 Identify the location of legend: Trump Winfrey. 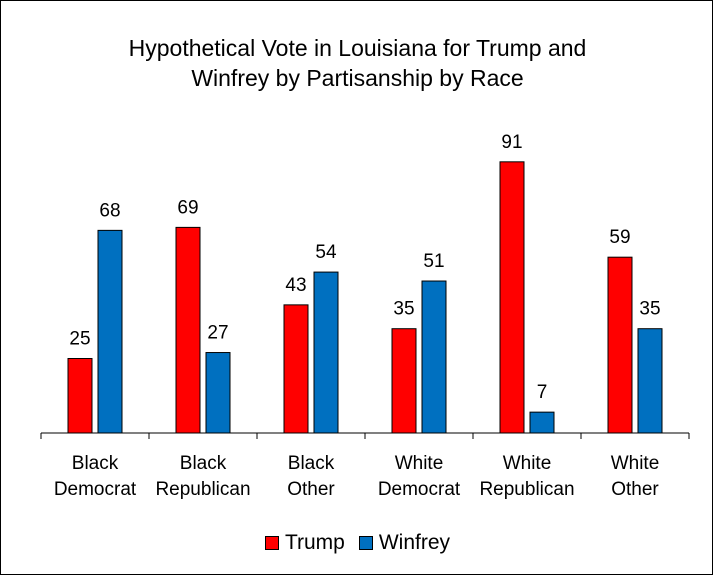
(357, 543).